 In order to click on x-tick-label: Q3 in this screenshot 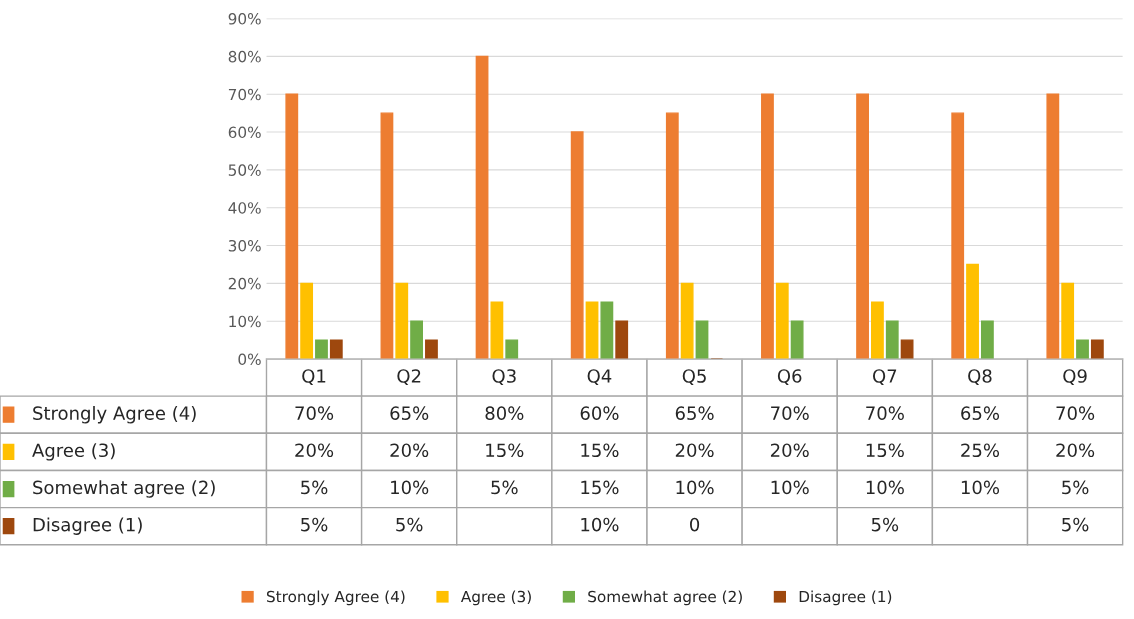, I will do `click(504, 377)`.